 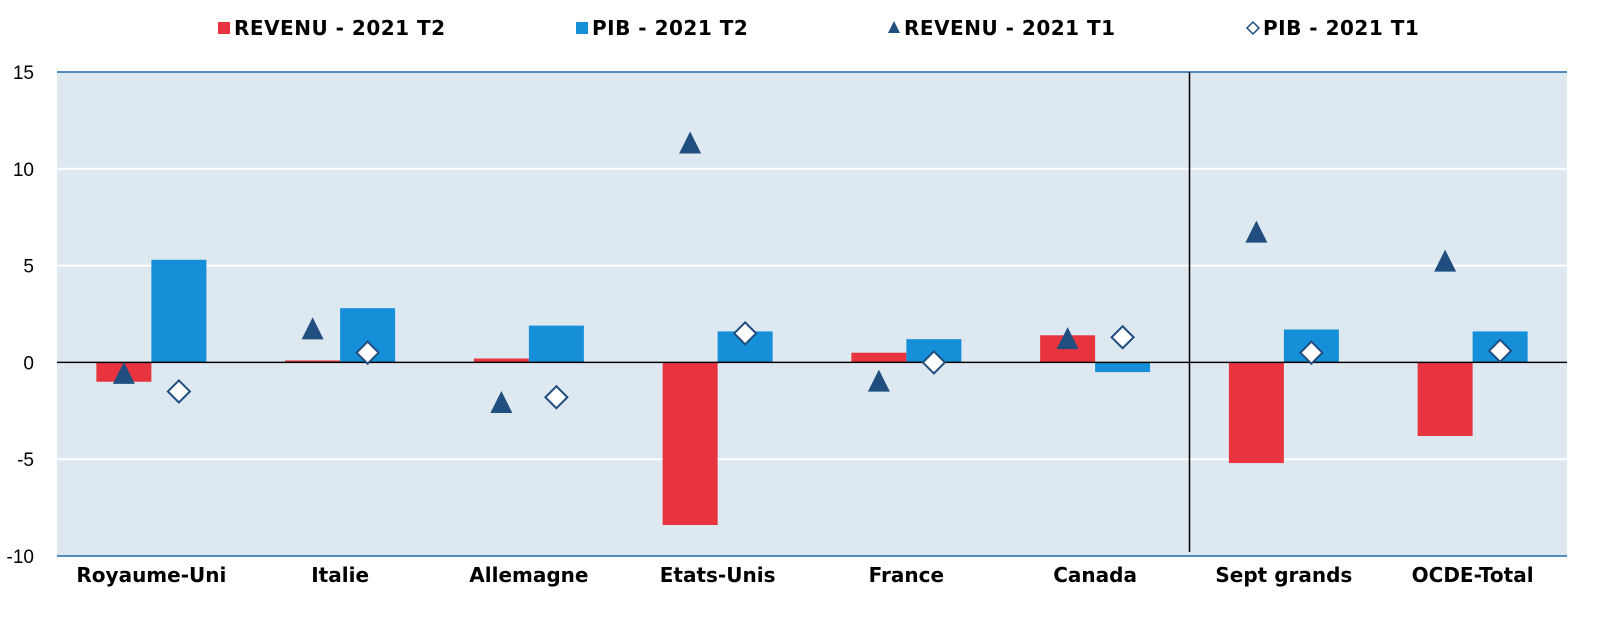 What do you see at coordinates (151, 575) in the screenshot?
I see `x-category-label: Royaume-Uni` at bounding box center [151, 575].